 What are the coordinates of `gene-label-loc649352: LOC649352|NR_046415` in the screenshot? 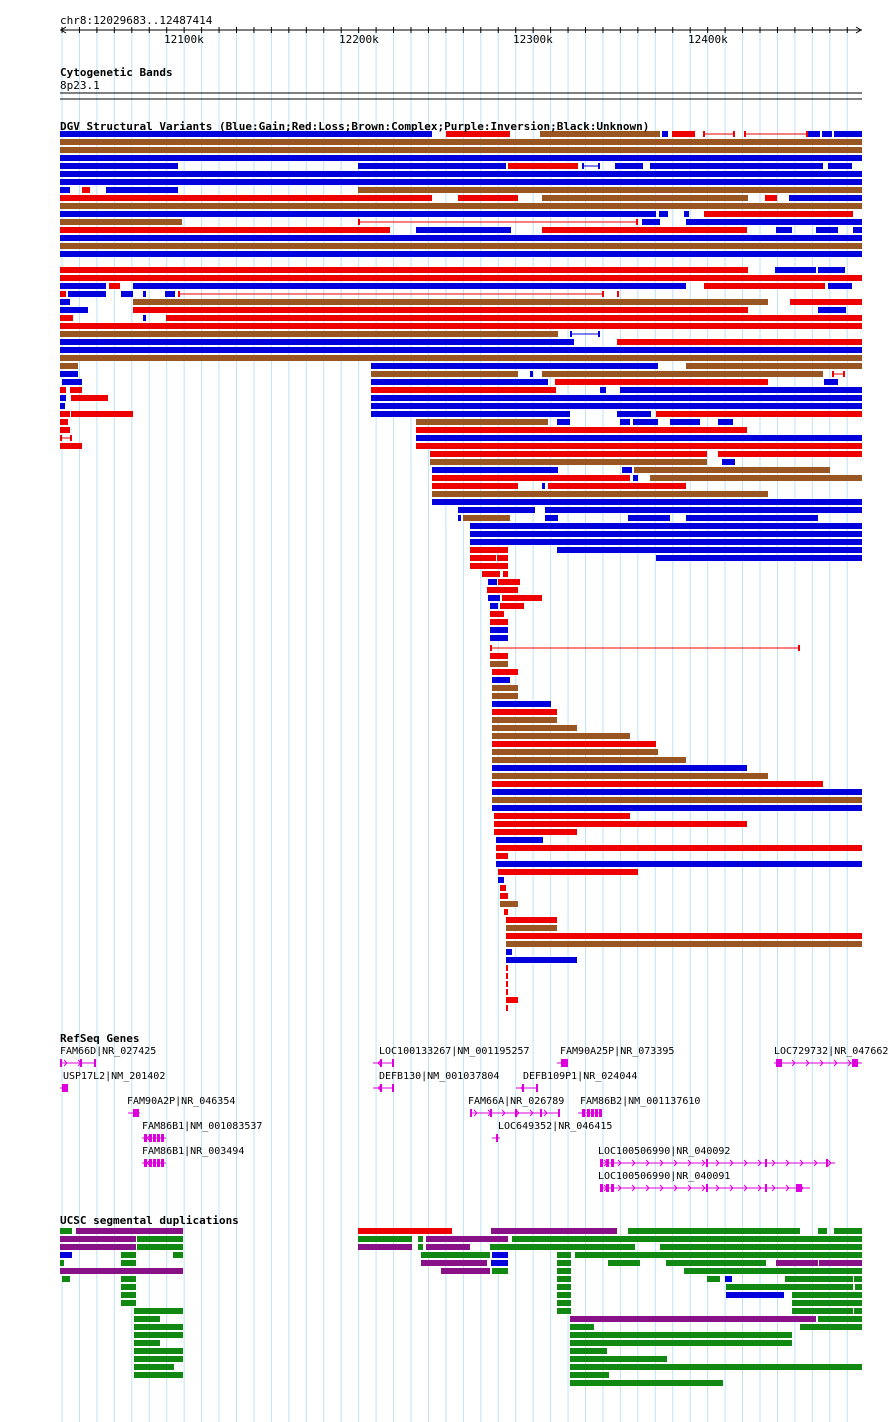 It's located at (555, 1126).